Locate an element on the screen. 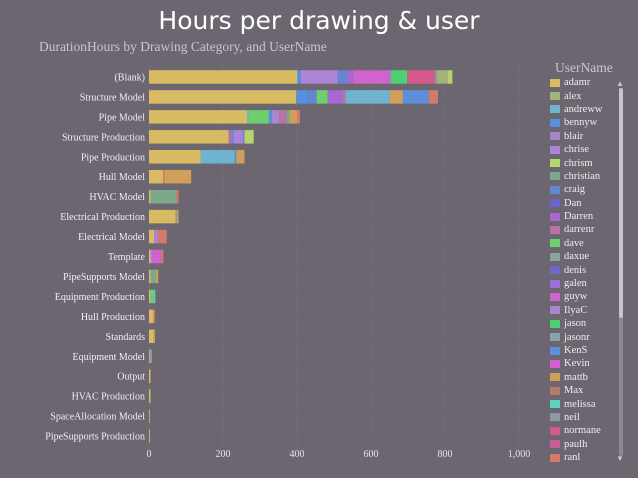 This screenshot has width=638, height=478. legend-item: galen is located at coordinates (585, 283).